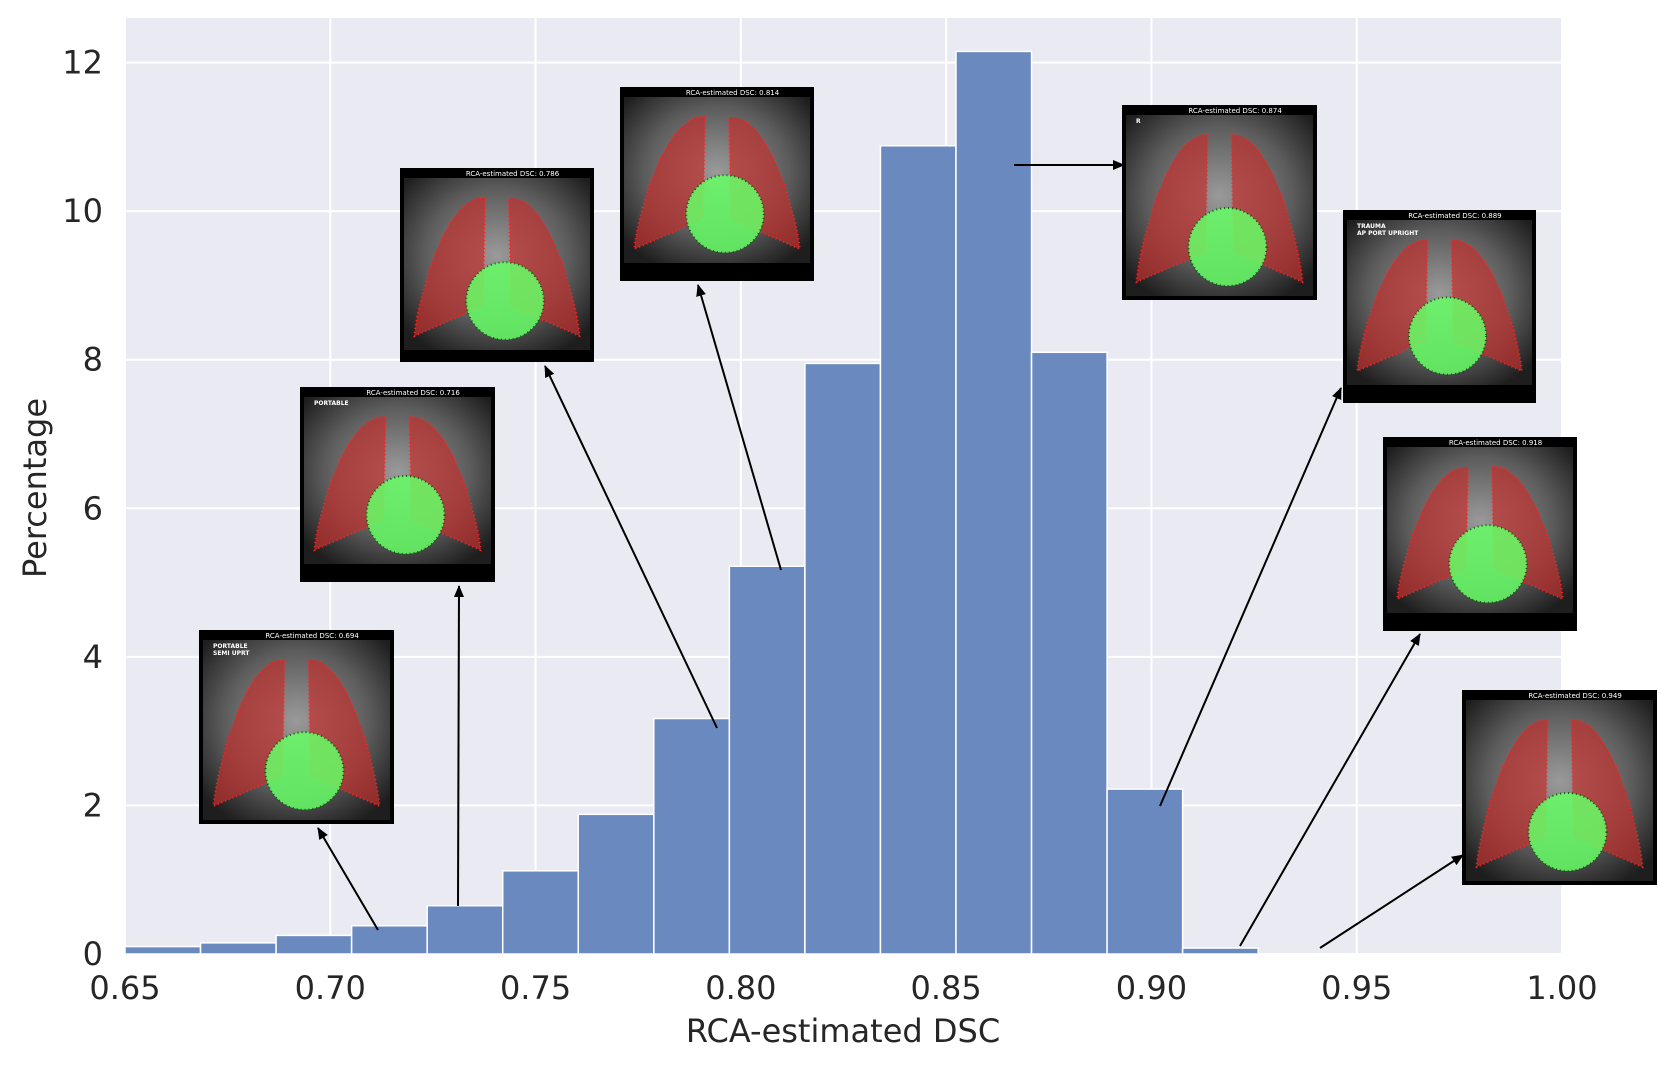 The width and height of the screenshot is (1658, 1071). I want to click on x-tick-label: 0.65, so click(124, 988).